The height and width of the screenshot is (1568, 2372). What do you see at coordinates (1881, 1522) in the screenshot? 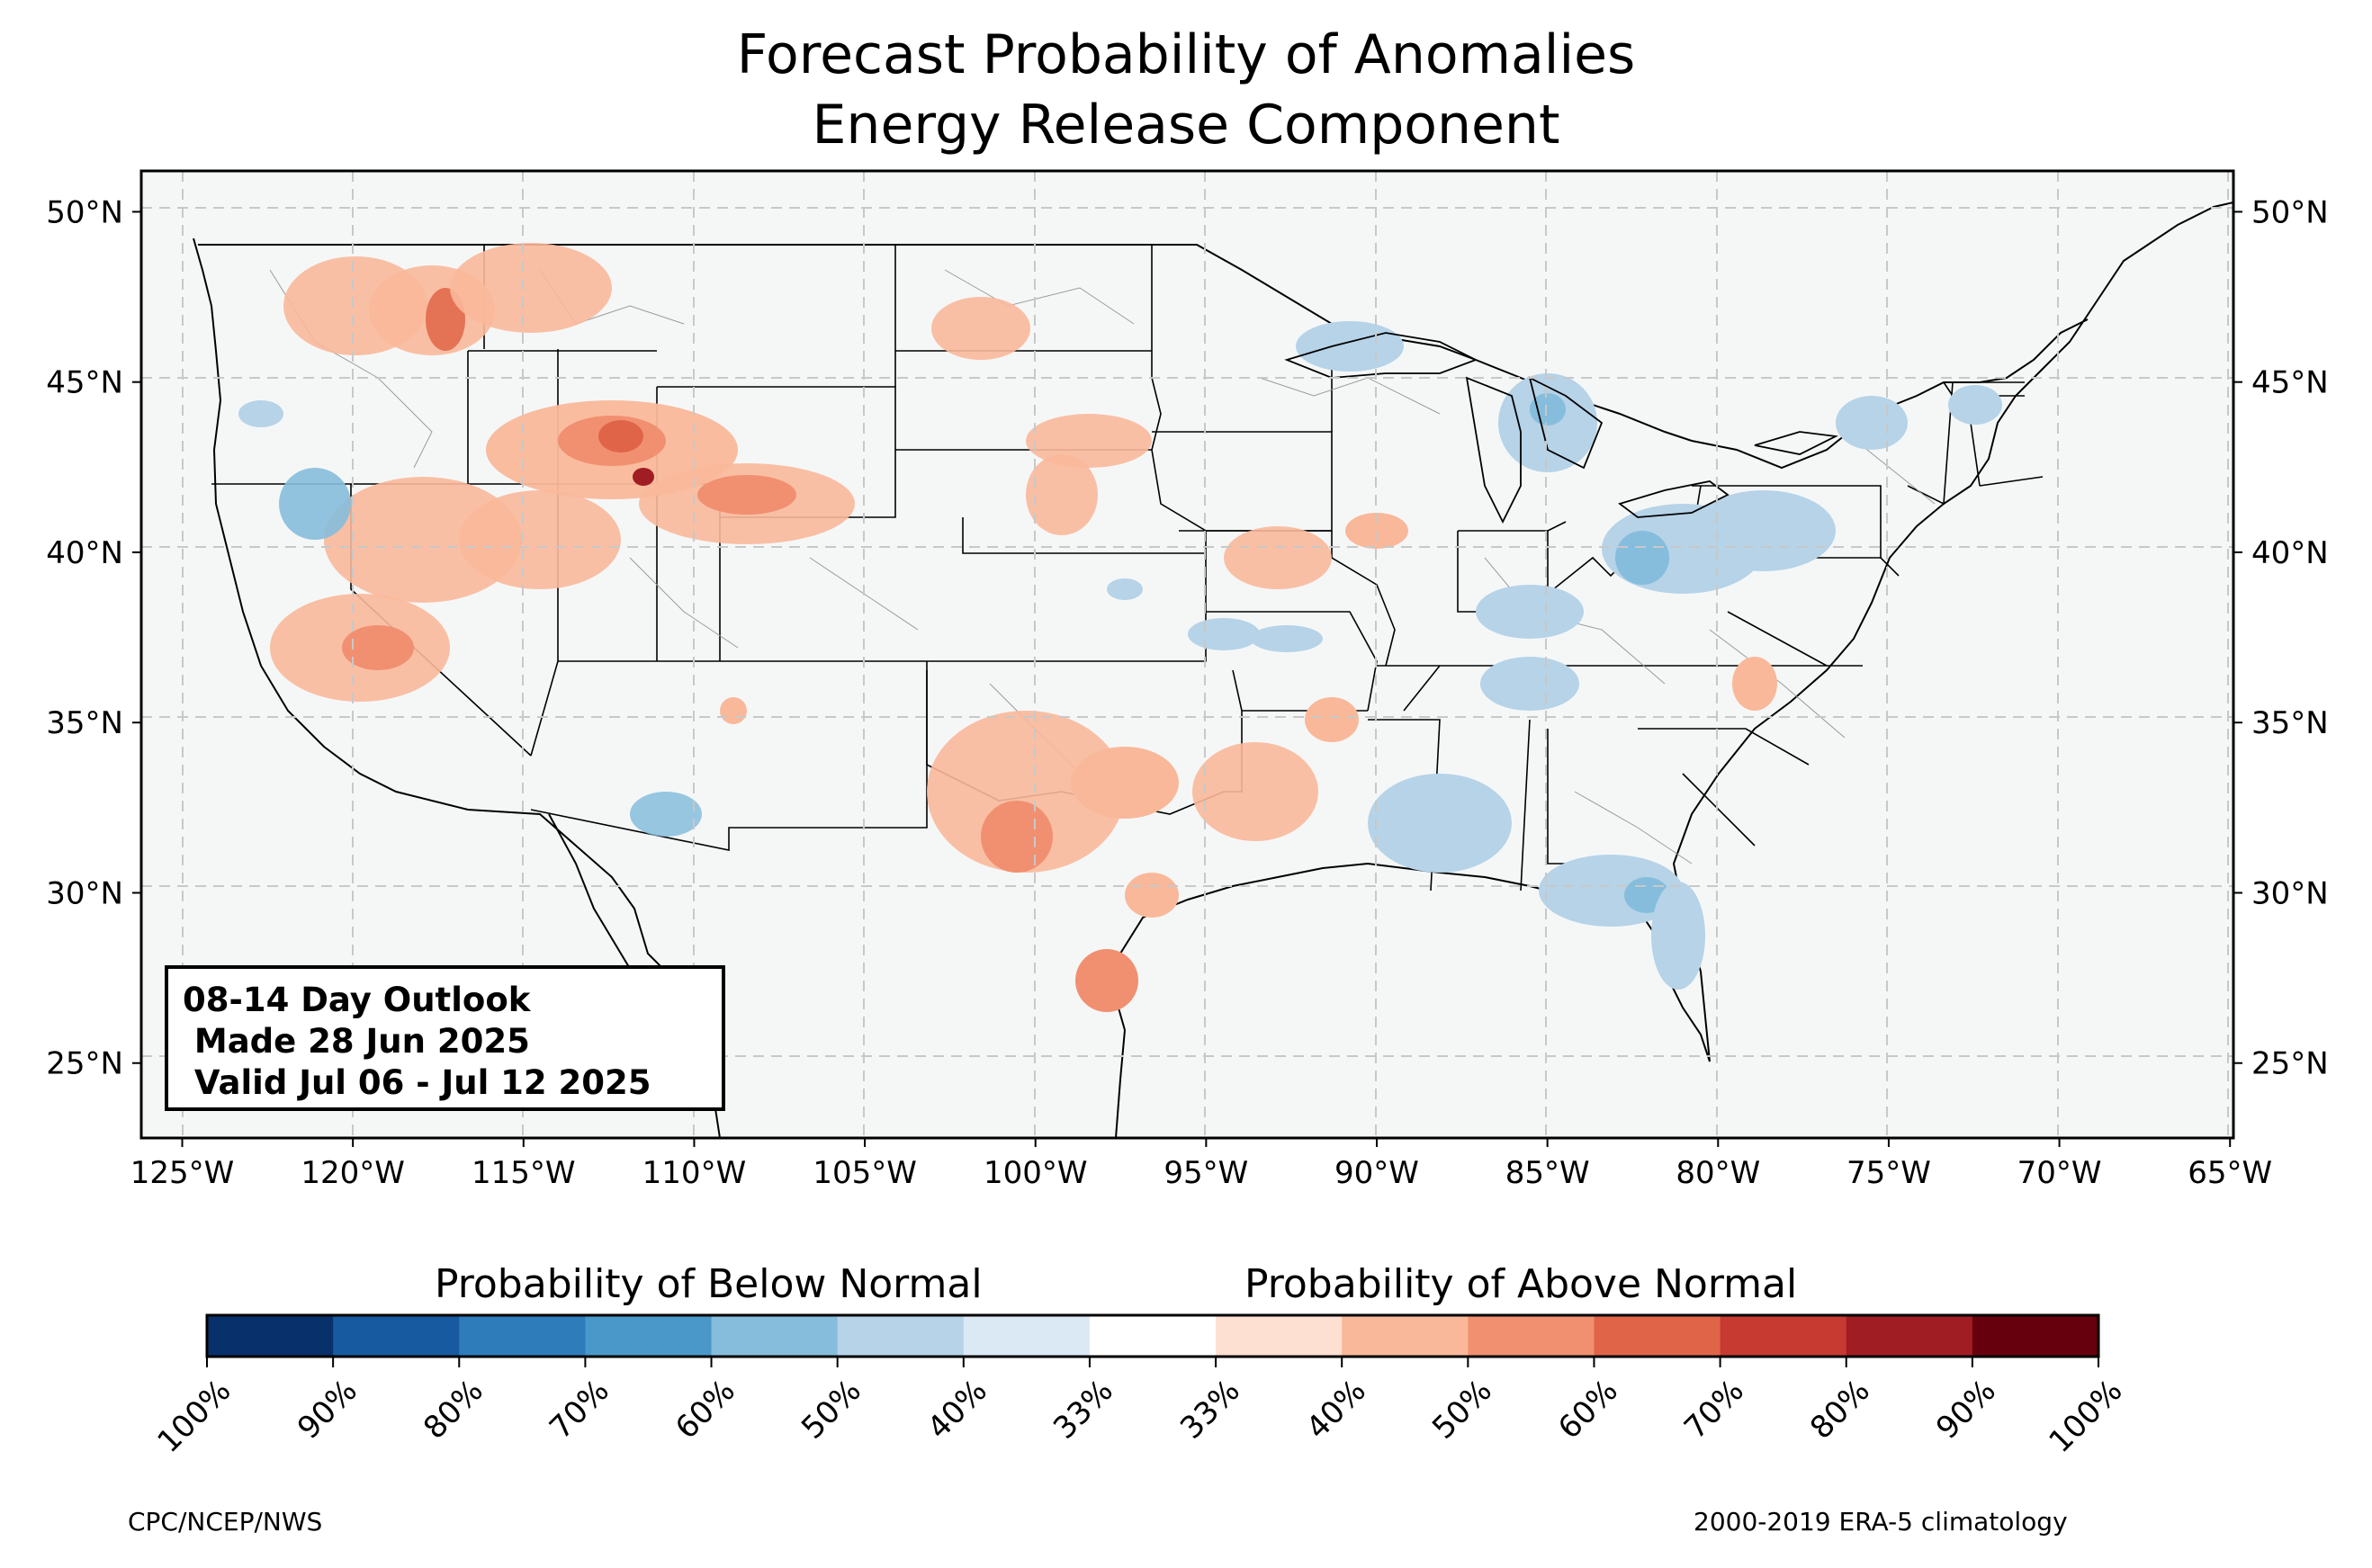
I see `footer-climatology: 2000-2019 ERA-5 climatology` at bounding box center [1881, 1522].